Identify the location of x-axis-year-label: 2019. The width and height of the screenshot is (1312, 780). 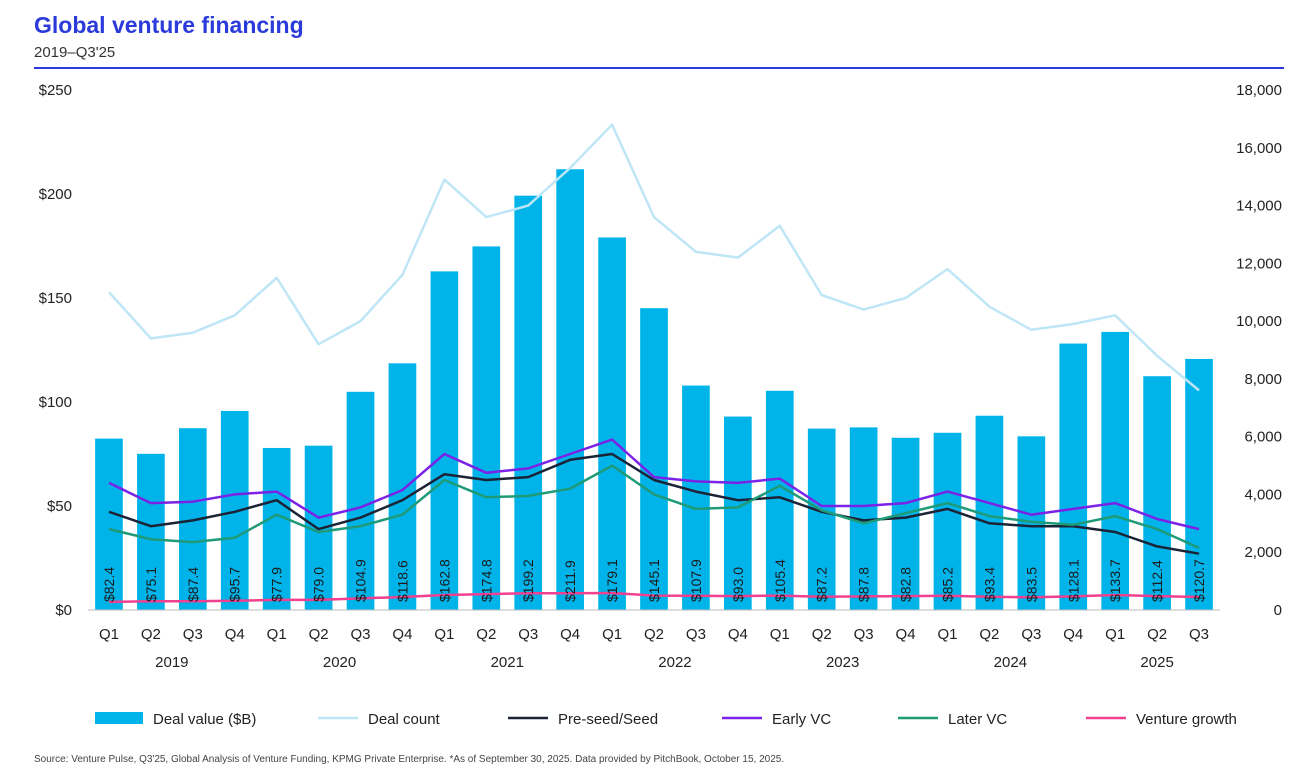
(171, 662).